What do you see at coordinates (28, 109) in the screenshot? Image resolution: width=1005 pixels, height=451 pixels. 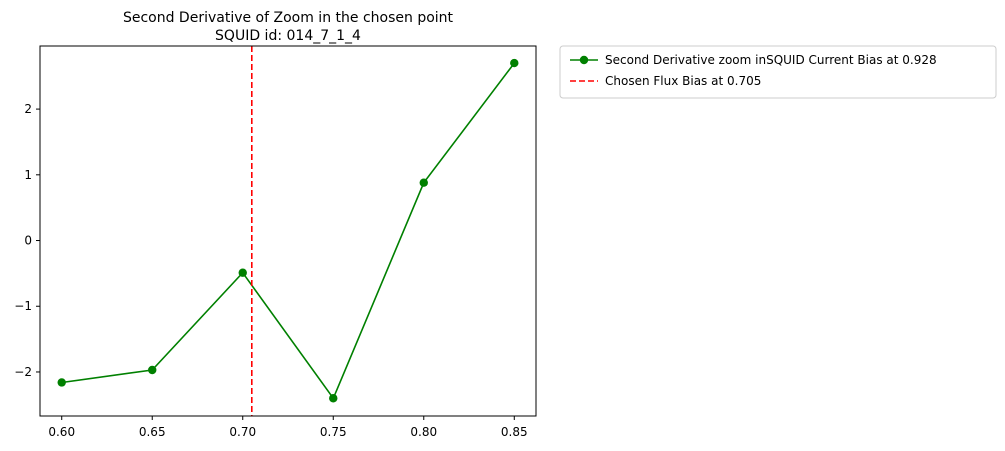 I see `y-tick-label: 2` at bounding box center [28, 109].